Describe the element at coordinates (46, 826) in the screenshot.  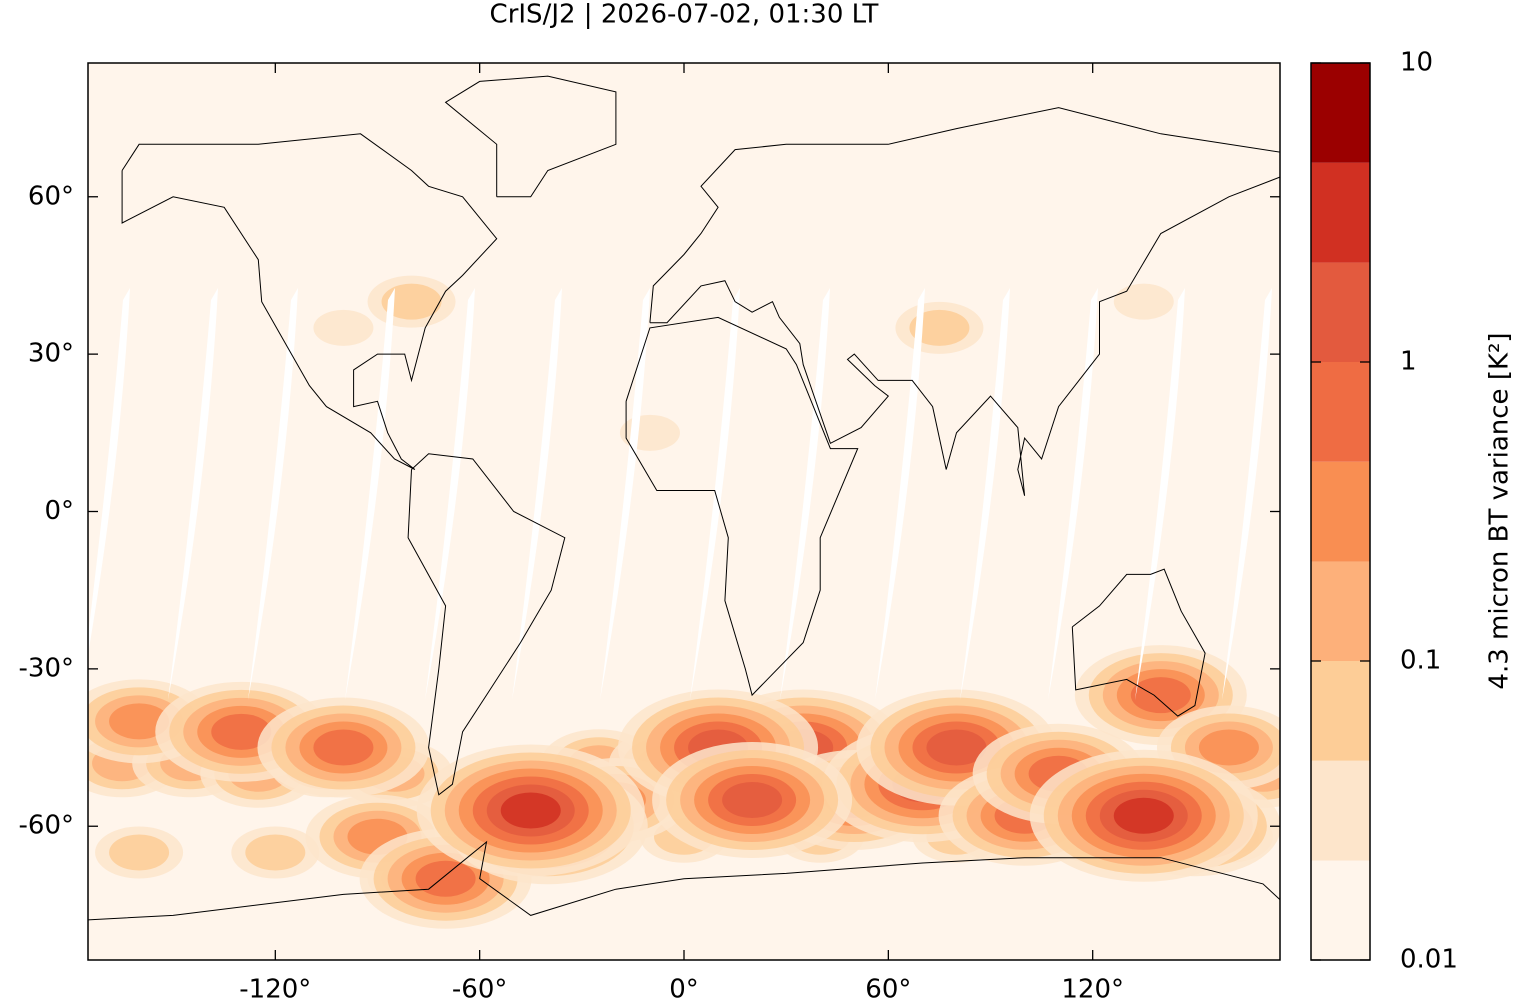
I see `y-tick-label: -60°` at that location.